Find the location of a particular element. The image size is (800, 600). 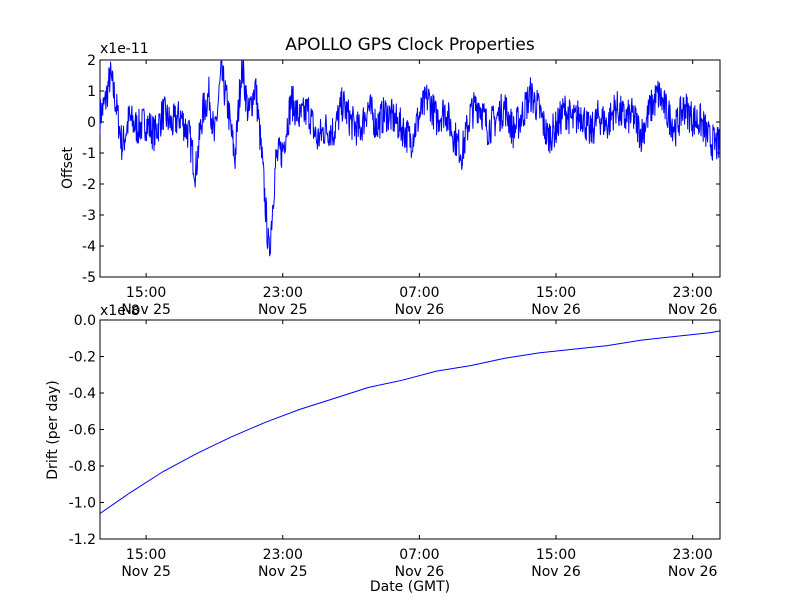

y-tick-label: -1.2 is located at coordinates (82, 540).